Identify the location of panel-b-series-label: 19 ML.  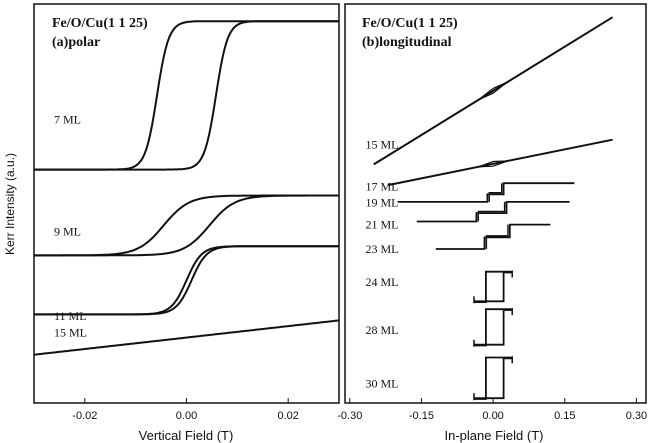
(382, 203).